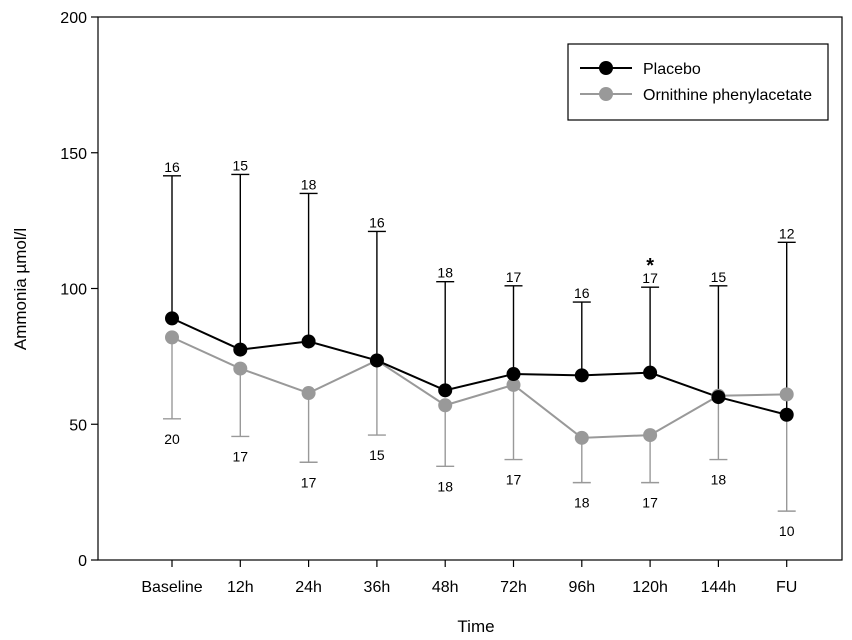  I want to click on series-lines, so click(479, 378).